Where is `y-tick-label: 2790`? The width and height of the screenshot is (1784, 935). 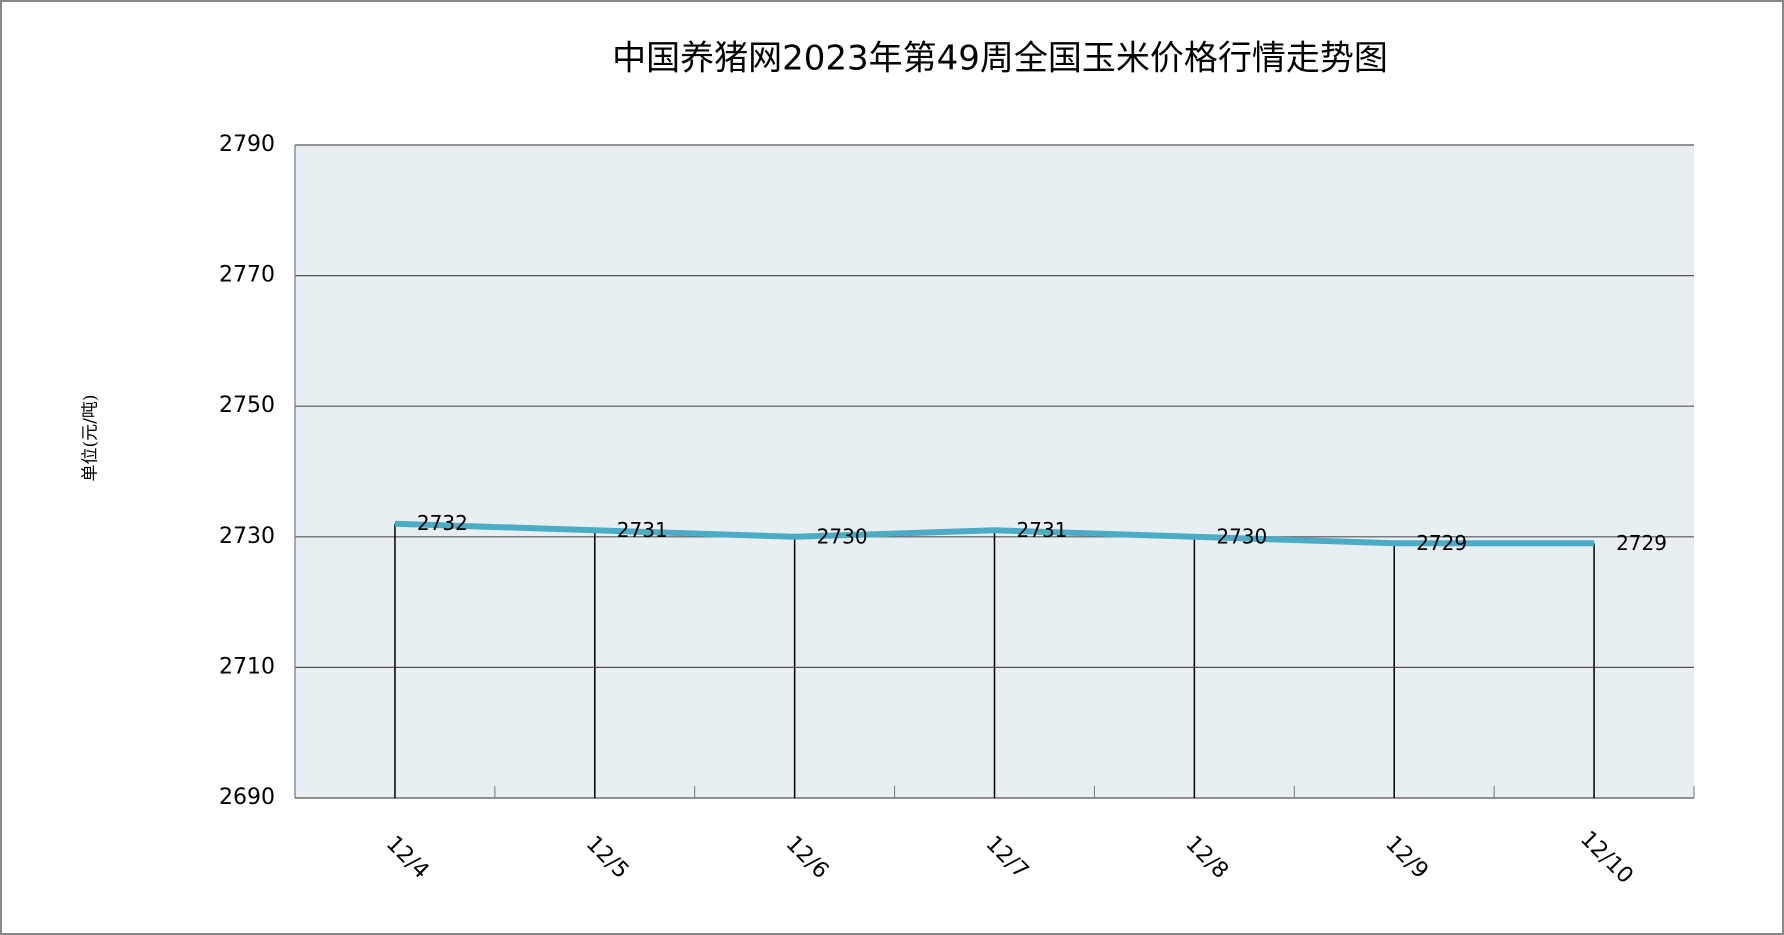
y-tick-label: 2790 is located at coordinates (247, 144).